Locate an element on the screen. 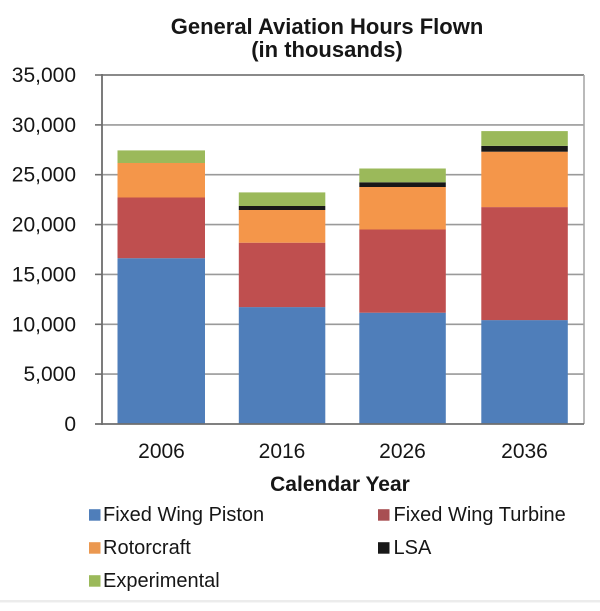 This screenshot has width=600, height=611. svg-text: 25,000 is located at coordinates (44, 175).